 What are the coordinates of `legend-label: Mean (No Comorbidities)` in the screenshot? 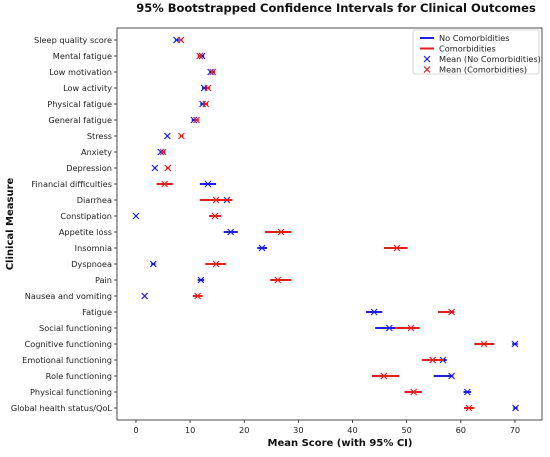 It's located at (490, 59).